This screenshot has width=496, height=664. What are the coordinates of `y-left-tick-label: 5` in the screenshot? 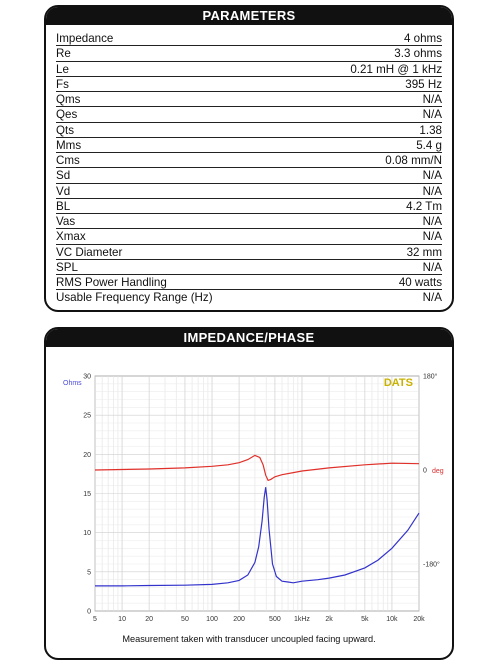 It's located at (89, 572).